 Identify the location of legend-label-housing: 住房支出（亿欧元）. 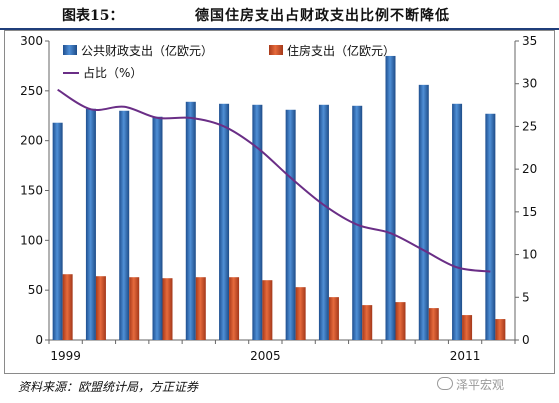
(341, 50).